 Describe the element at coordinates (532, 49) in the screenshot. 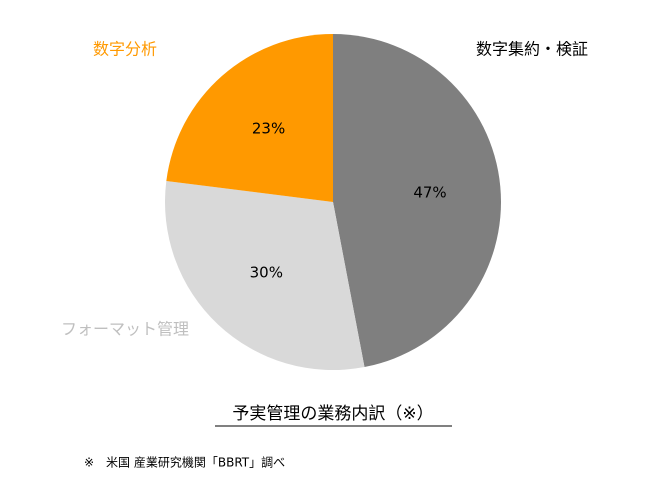

I see `category-label: 数字集約・検証` at that location.